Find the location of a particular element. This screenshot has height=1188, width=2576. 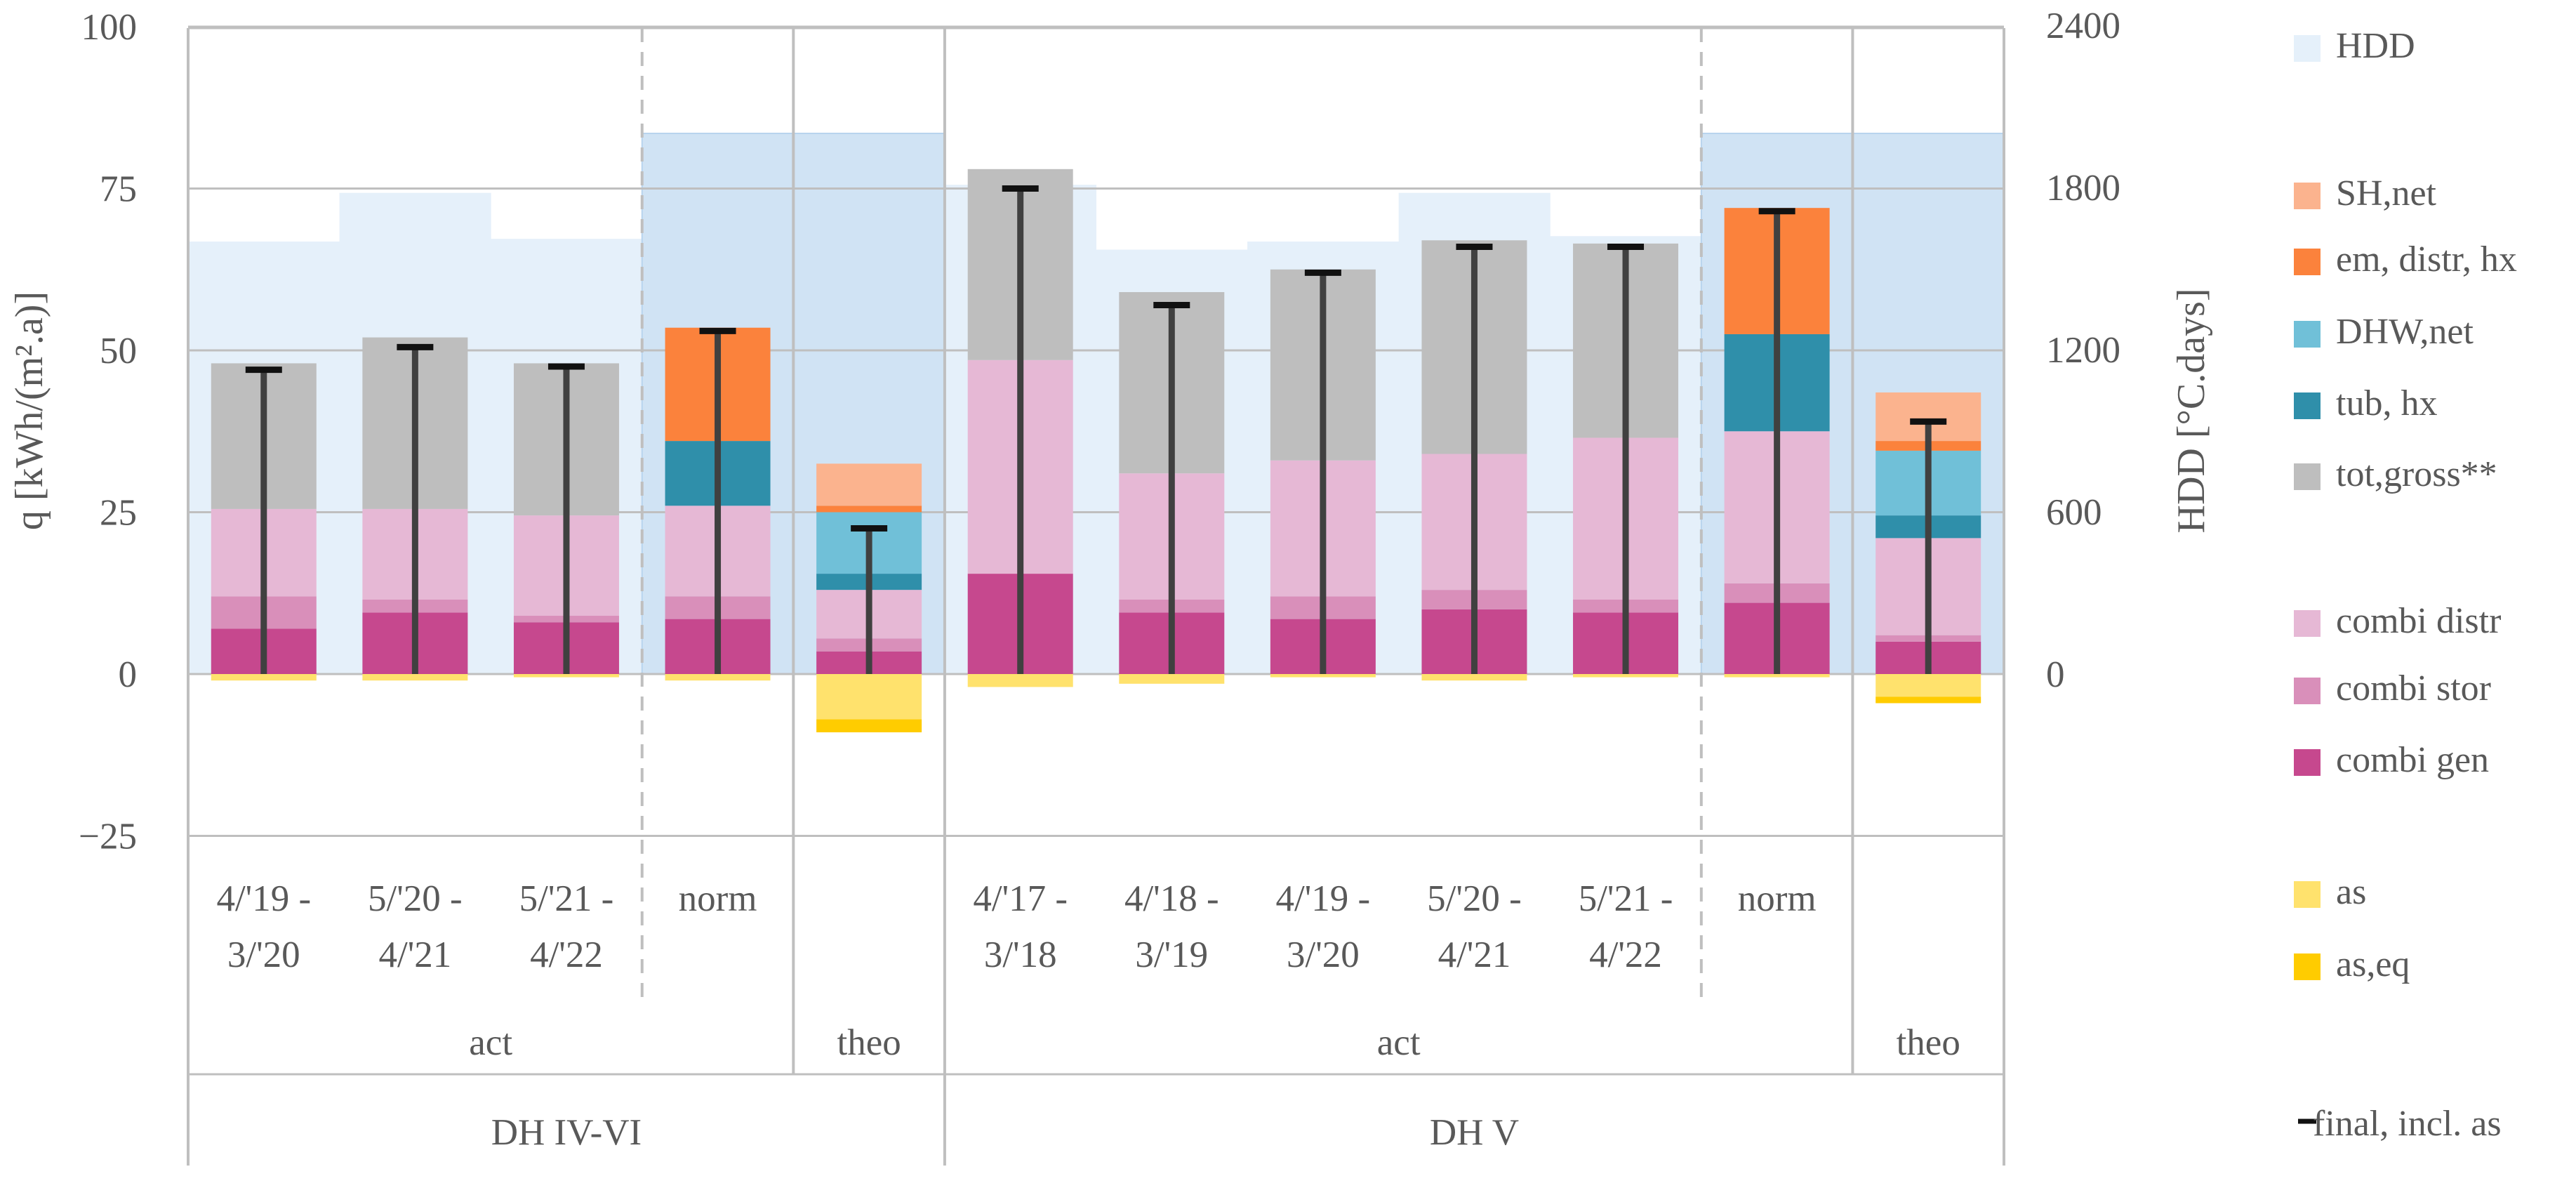

group-label: DH IV-VI is located at coordinates (567, 1132).